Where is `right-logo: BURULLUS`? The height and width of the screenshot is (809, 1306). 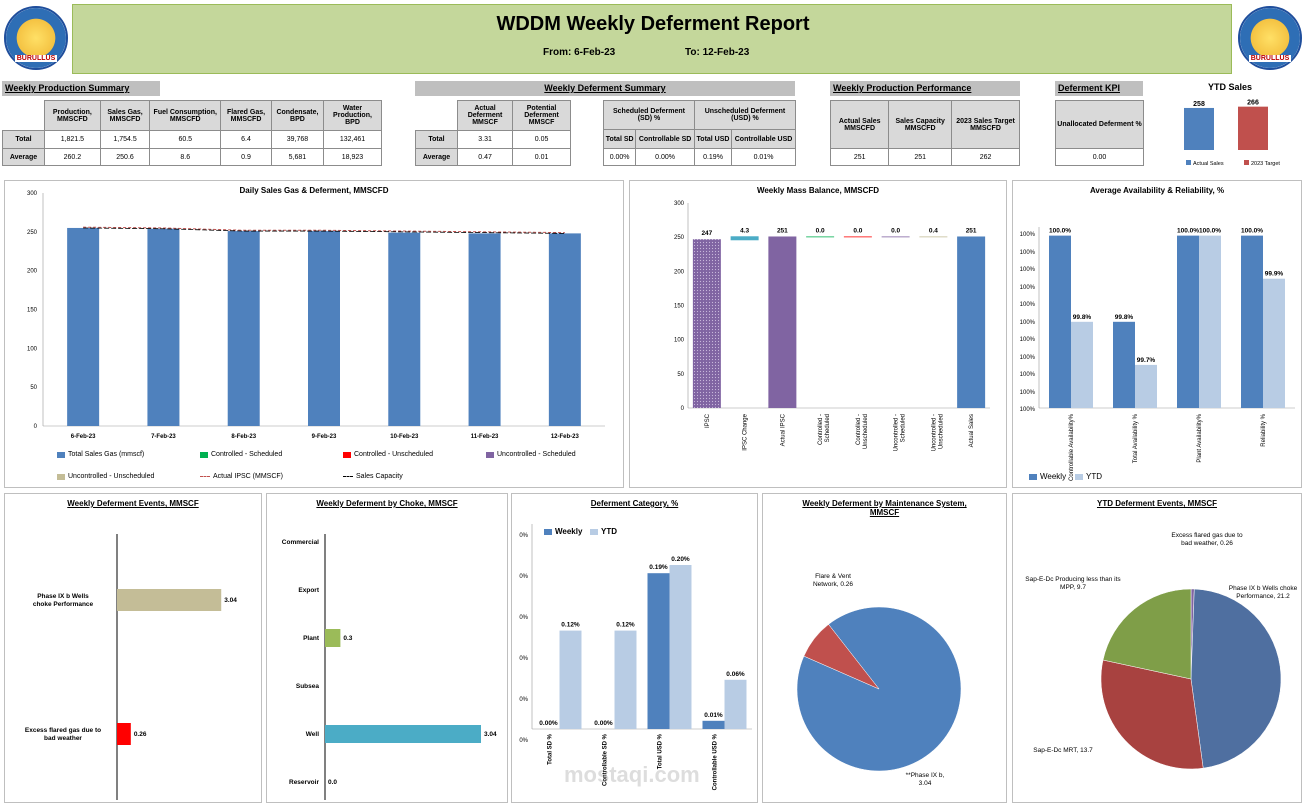 right-logo: BURULLUS is located at coordinates (1270, 38).